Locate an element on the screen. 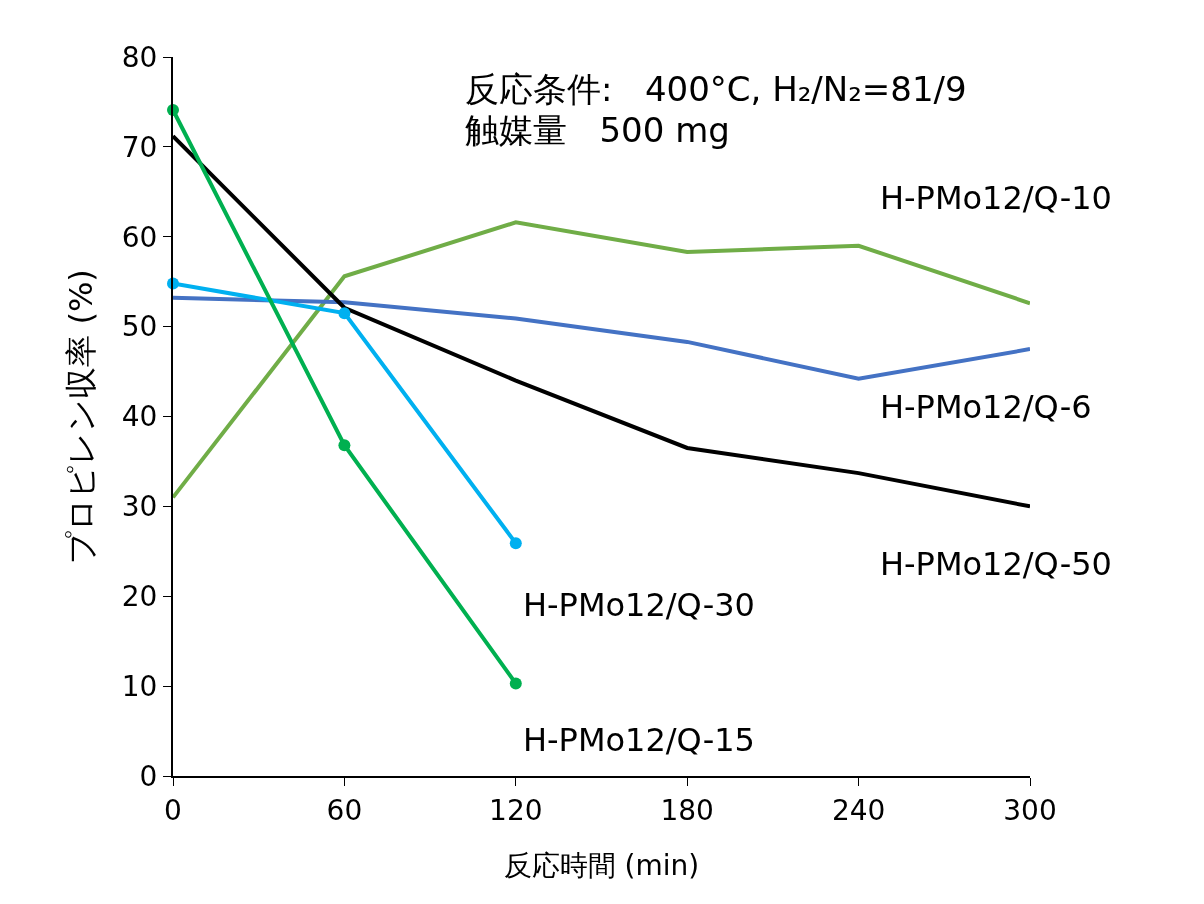  y-tick-label: 10 is located at coordinates (139, 686).